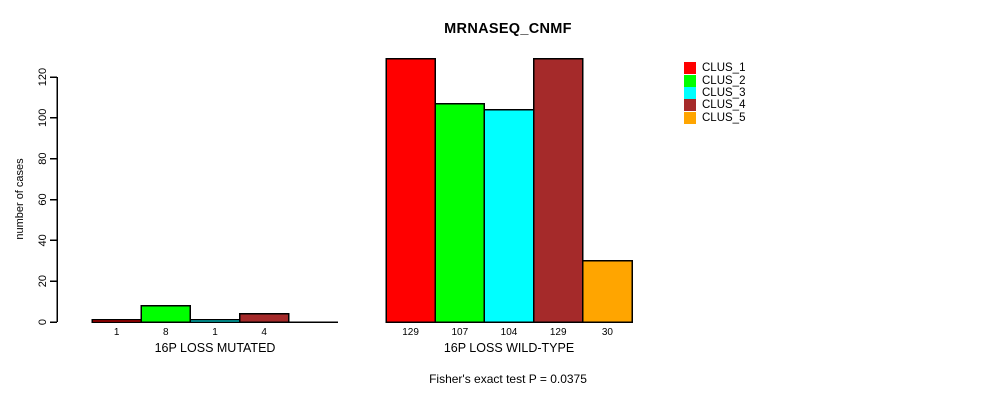  Describe the element at coordinates (724, 105) in the screenshot. I see `legend-label: CLUS_4` at that location.